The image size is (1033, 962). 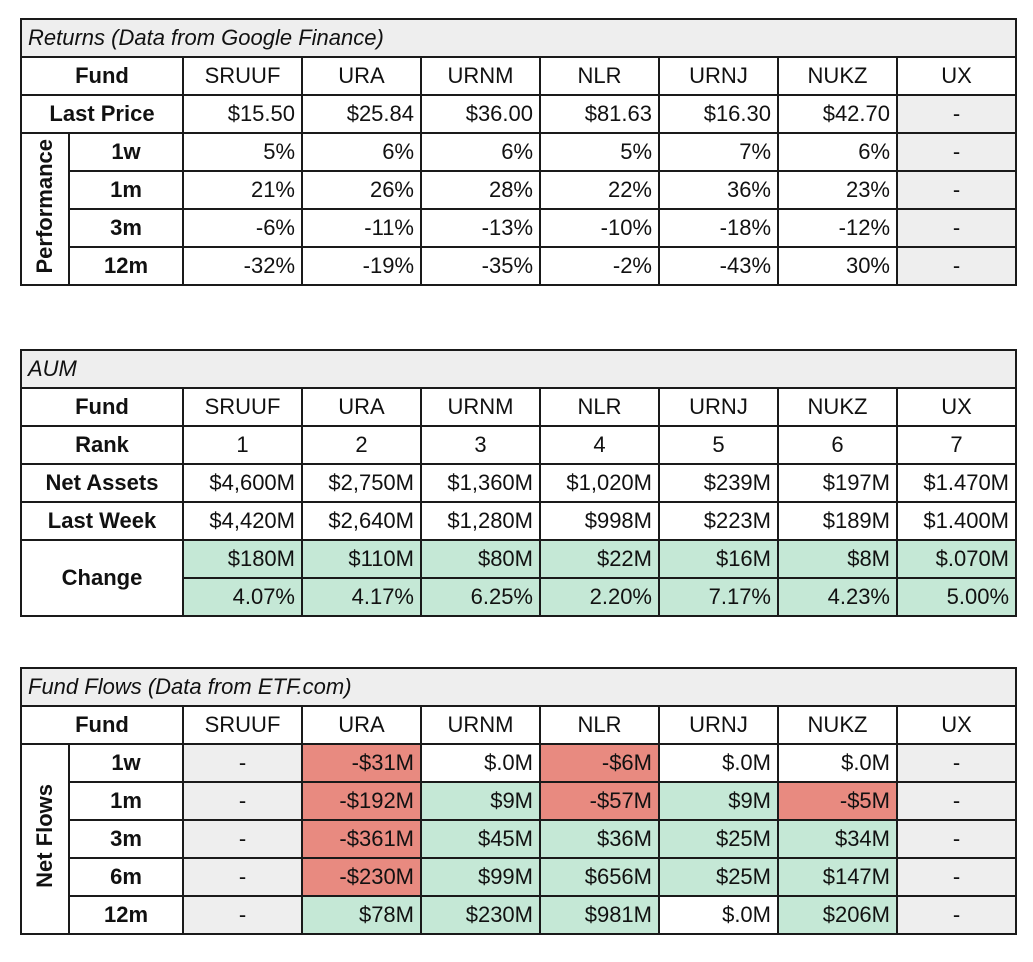 I want to click on flow-cell: $981M, so click(x=599, y=915).